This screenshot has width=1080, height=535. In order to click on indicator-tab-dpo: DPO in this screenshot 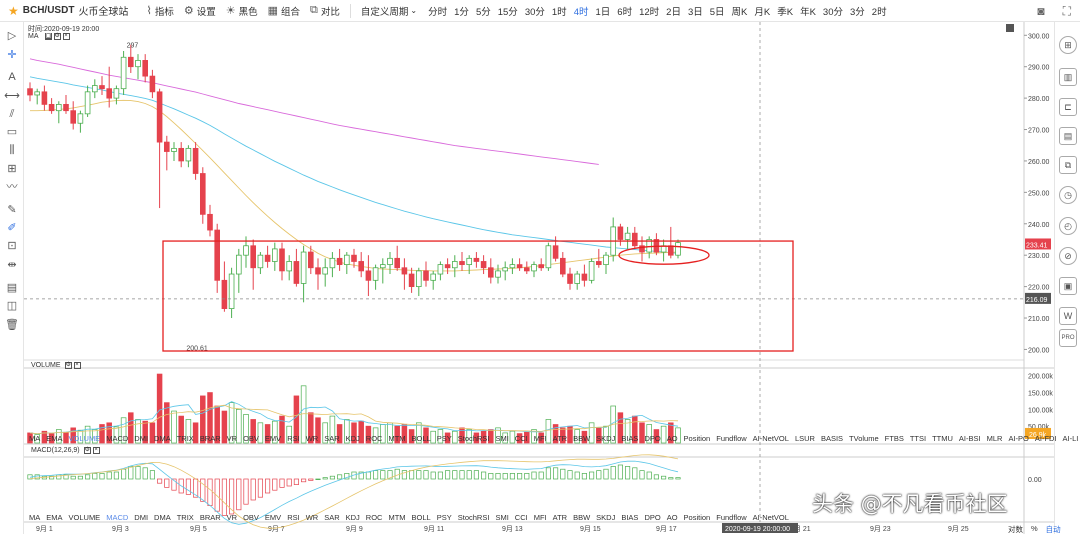, I will do `click(652, 517)`.